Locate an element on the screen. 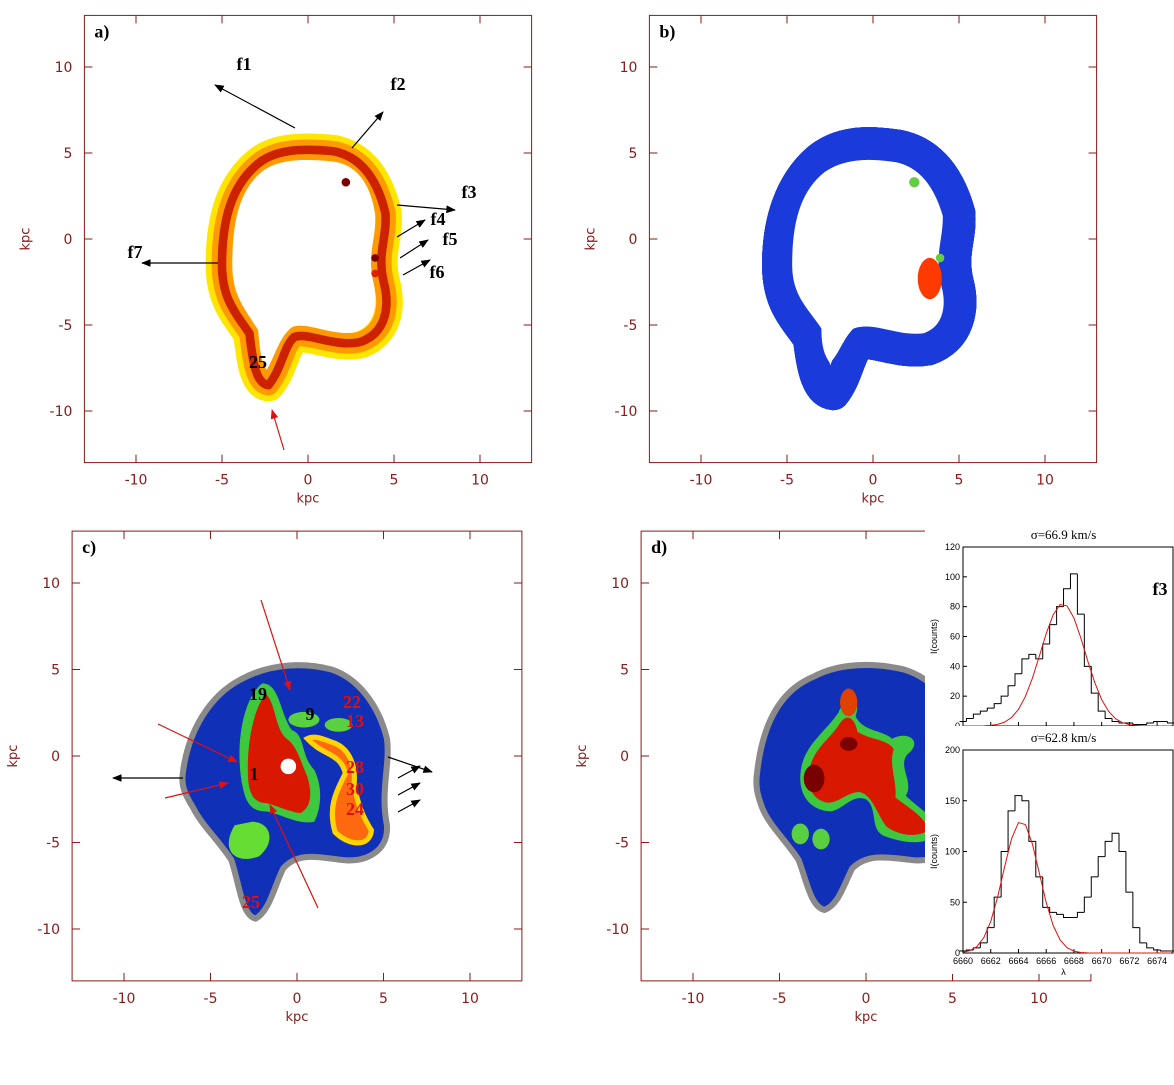  arrows-a is located at coordinates (298, 180).